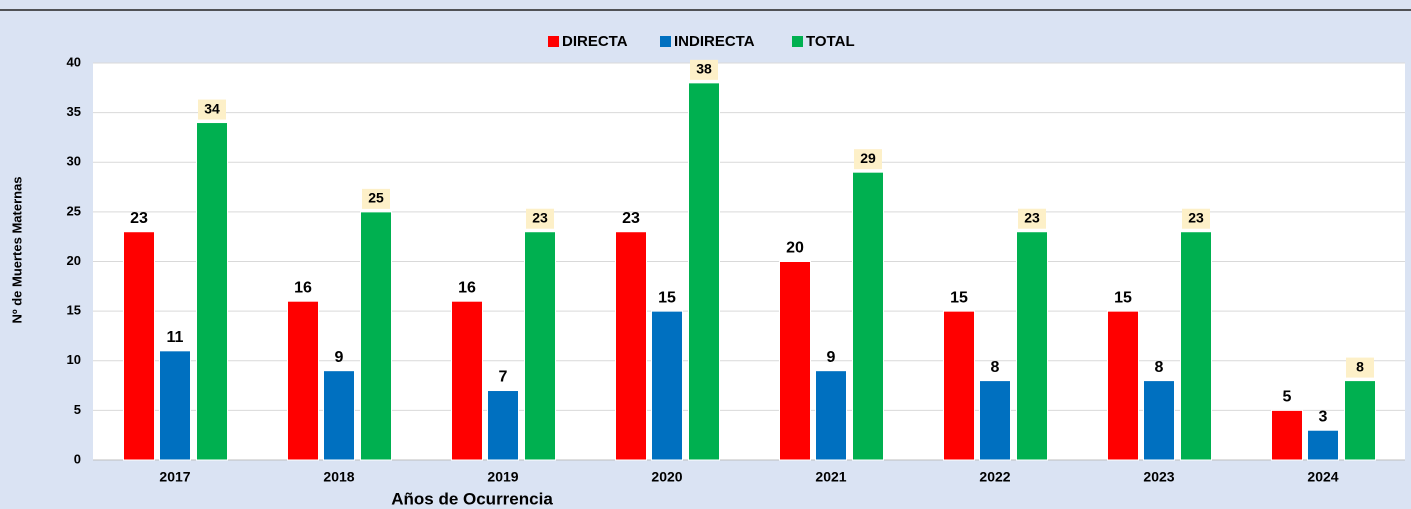 This screenshot has width=1411, height=509. What do you see at coordinates (1322, 477) in the screenshot?
I see `x-tick-label: 2024` at bounding box center [1322, 477].